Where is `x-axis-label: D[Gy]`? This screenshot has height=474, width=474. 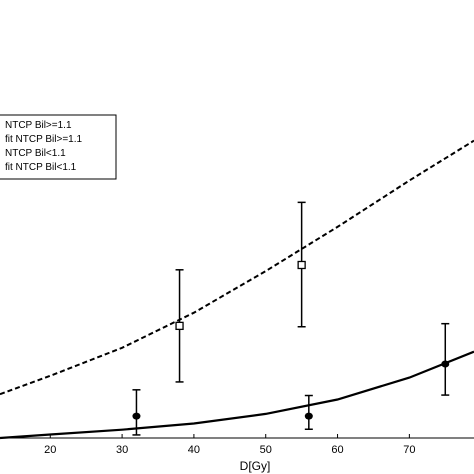
x-axis-label: D[Gy] is located at coordinates (255, 466).